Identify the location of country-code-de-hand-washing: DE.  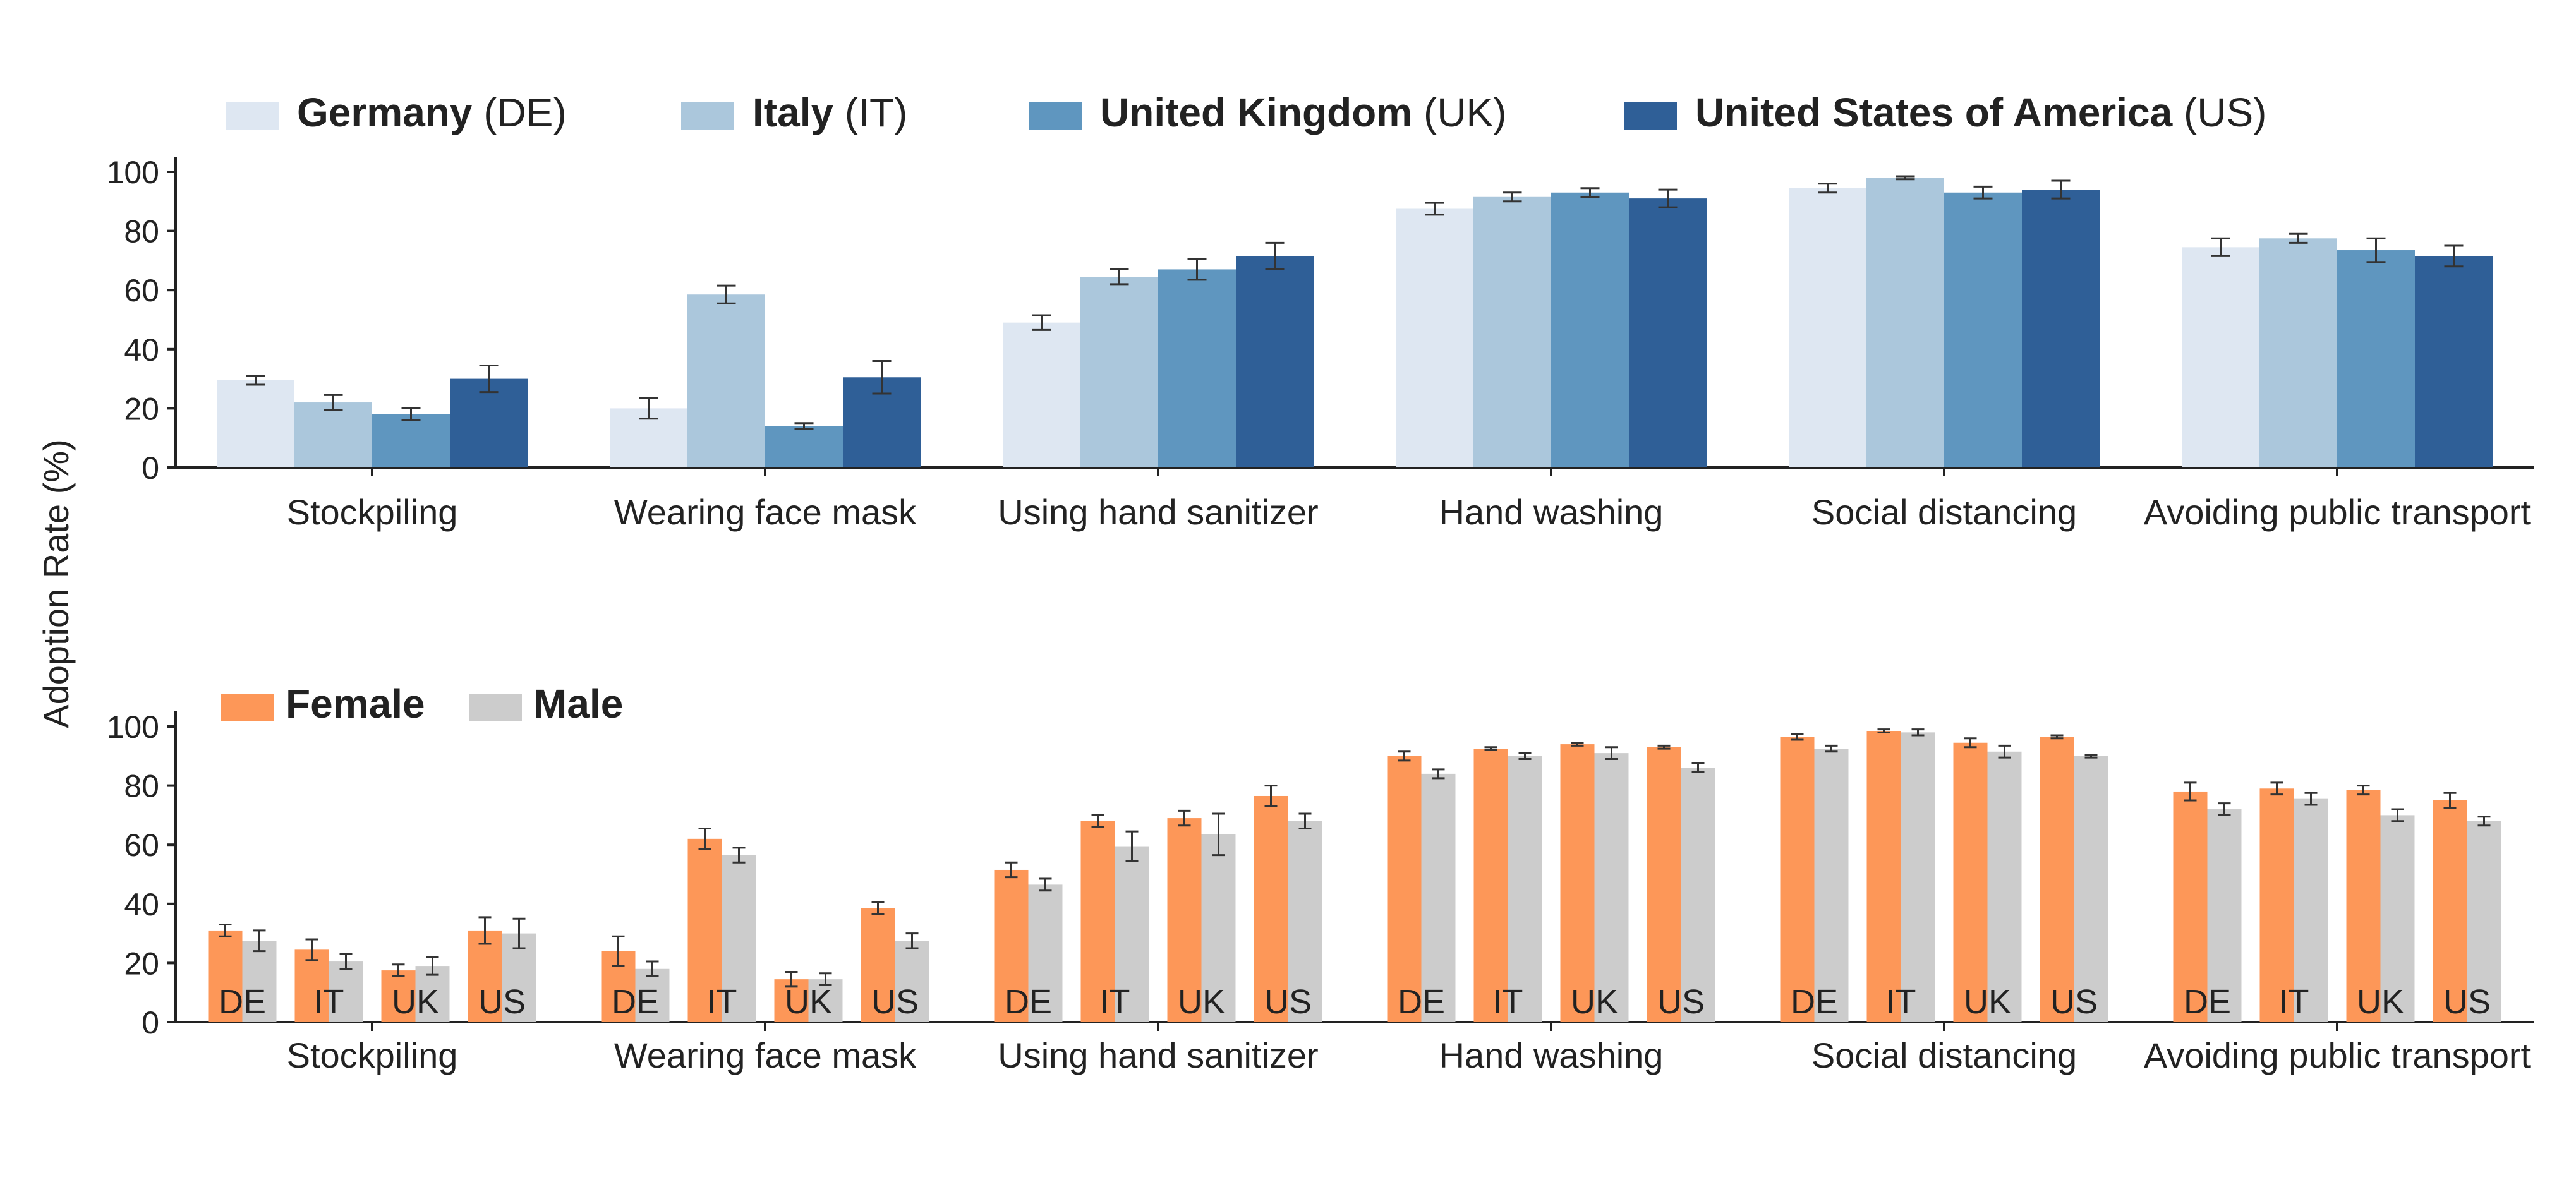
(1421, 1002).